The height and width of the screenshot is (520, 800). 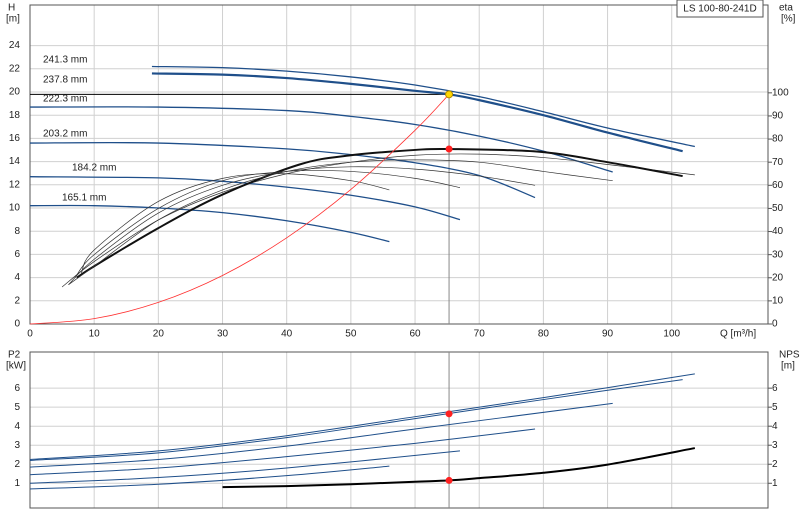 What do you see at coordinates (95, 334) in the screenshot?
I see `x-tick-label: 10` at bounding box center [95, 334].